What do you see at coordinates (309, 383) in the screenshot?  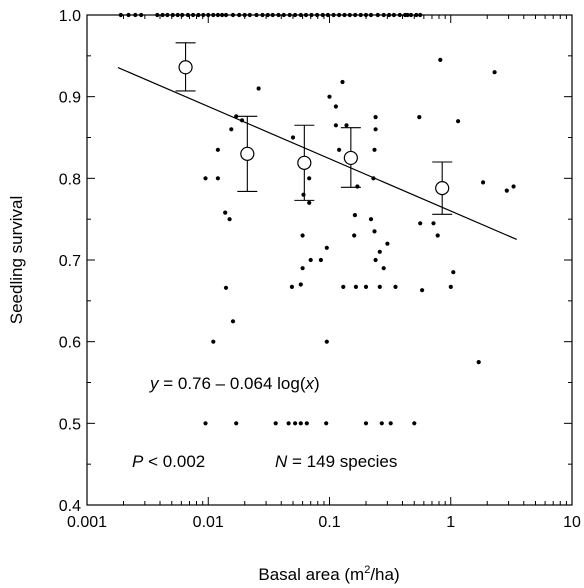 I see `equation-x: x` at bounding box center [309, 383].